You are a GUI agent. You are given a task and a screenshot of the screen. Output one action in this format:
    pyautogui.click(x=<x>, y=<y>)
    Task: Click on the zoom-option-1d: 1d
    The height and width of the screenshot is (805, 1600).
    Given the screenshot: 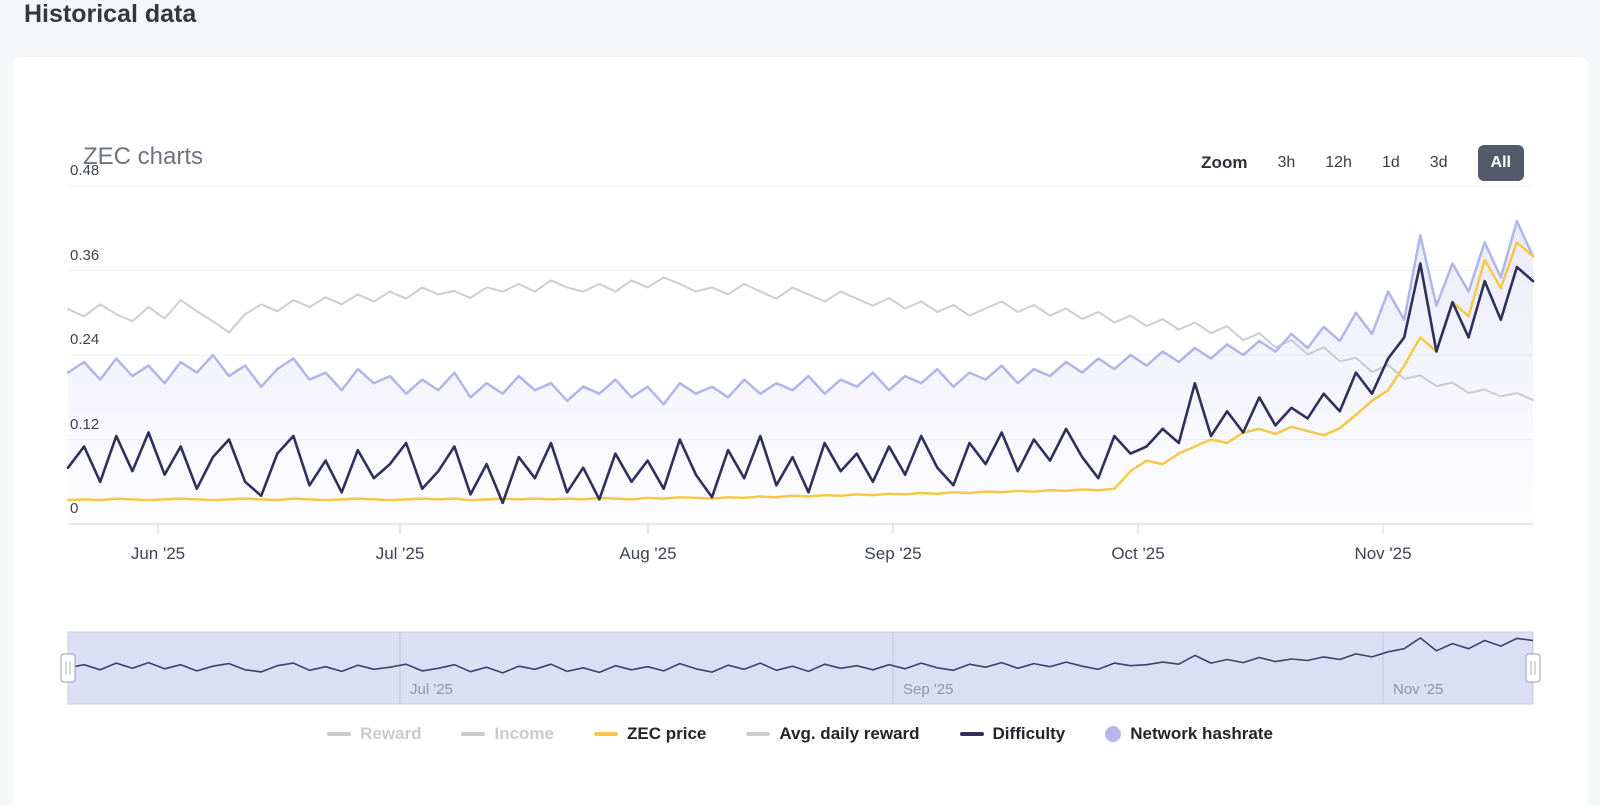 What is the action you would take?
    pyautogui.click(x=1390, y=162)
    